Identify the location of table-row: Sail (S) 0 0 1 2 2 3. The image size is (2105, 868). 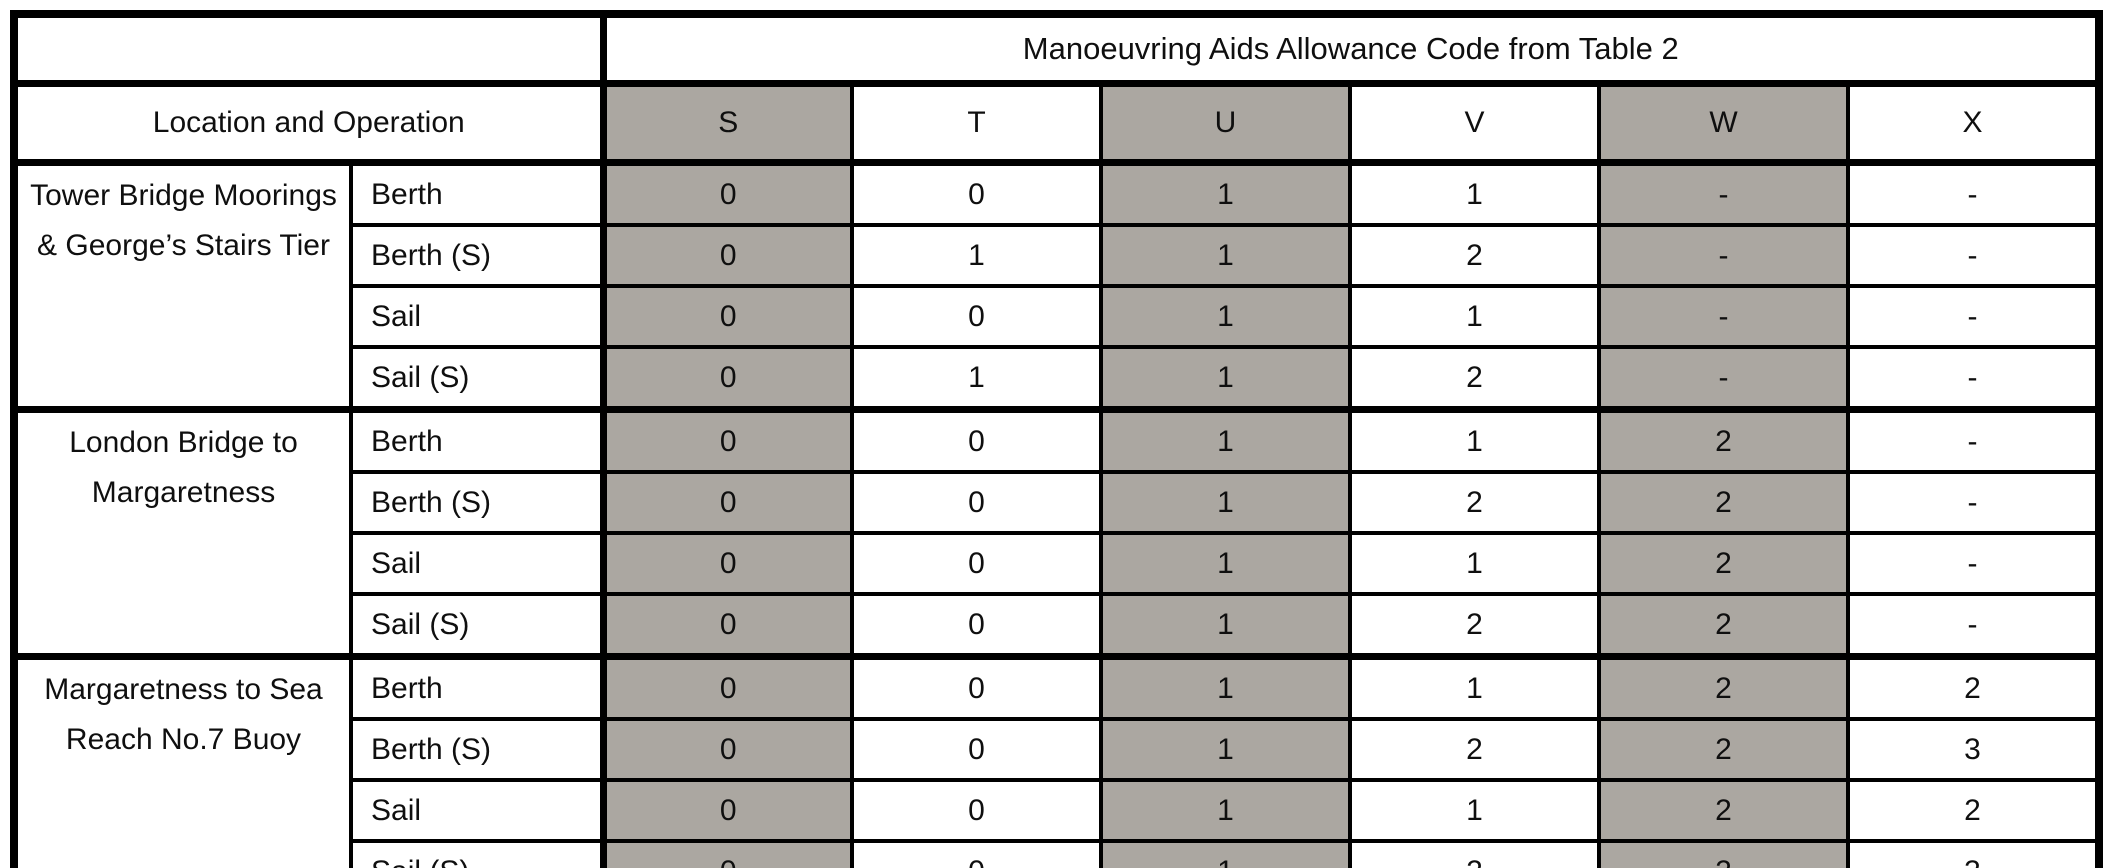
(1058, 853).